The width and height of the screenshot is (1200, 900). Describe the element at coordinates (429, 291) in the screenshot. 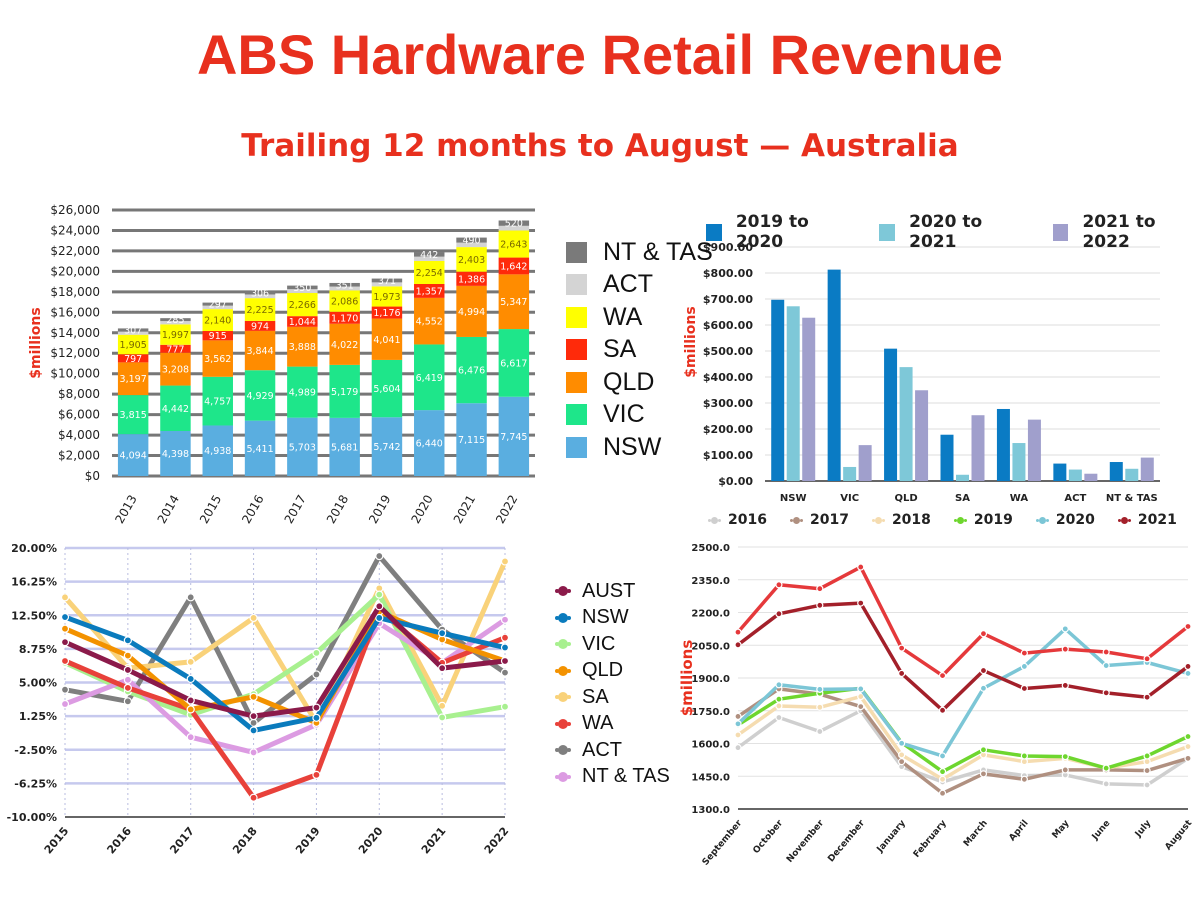

I see `data-label-sa: 1,357` at that location.